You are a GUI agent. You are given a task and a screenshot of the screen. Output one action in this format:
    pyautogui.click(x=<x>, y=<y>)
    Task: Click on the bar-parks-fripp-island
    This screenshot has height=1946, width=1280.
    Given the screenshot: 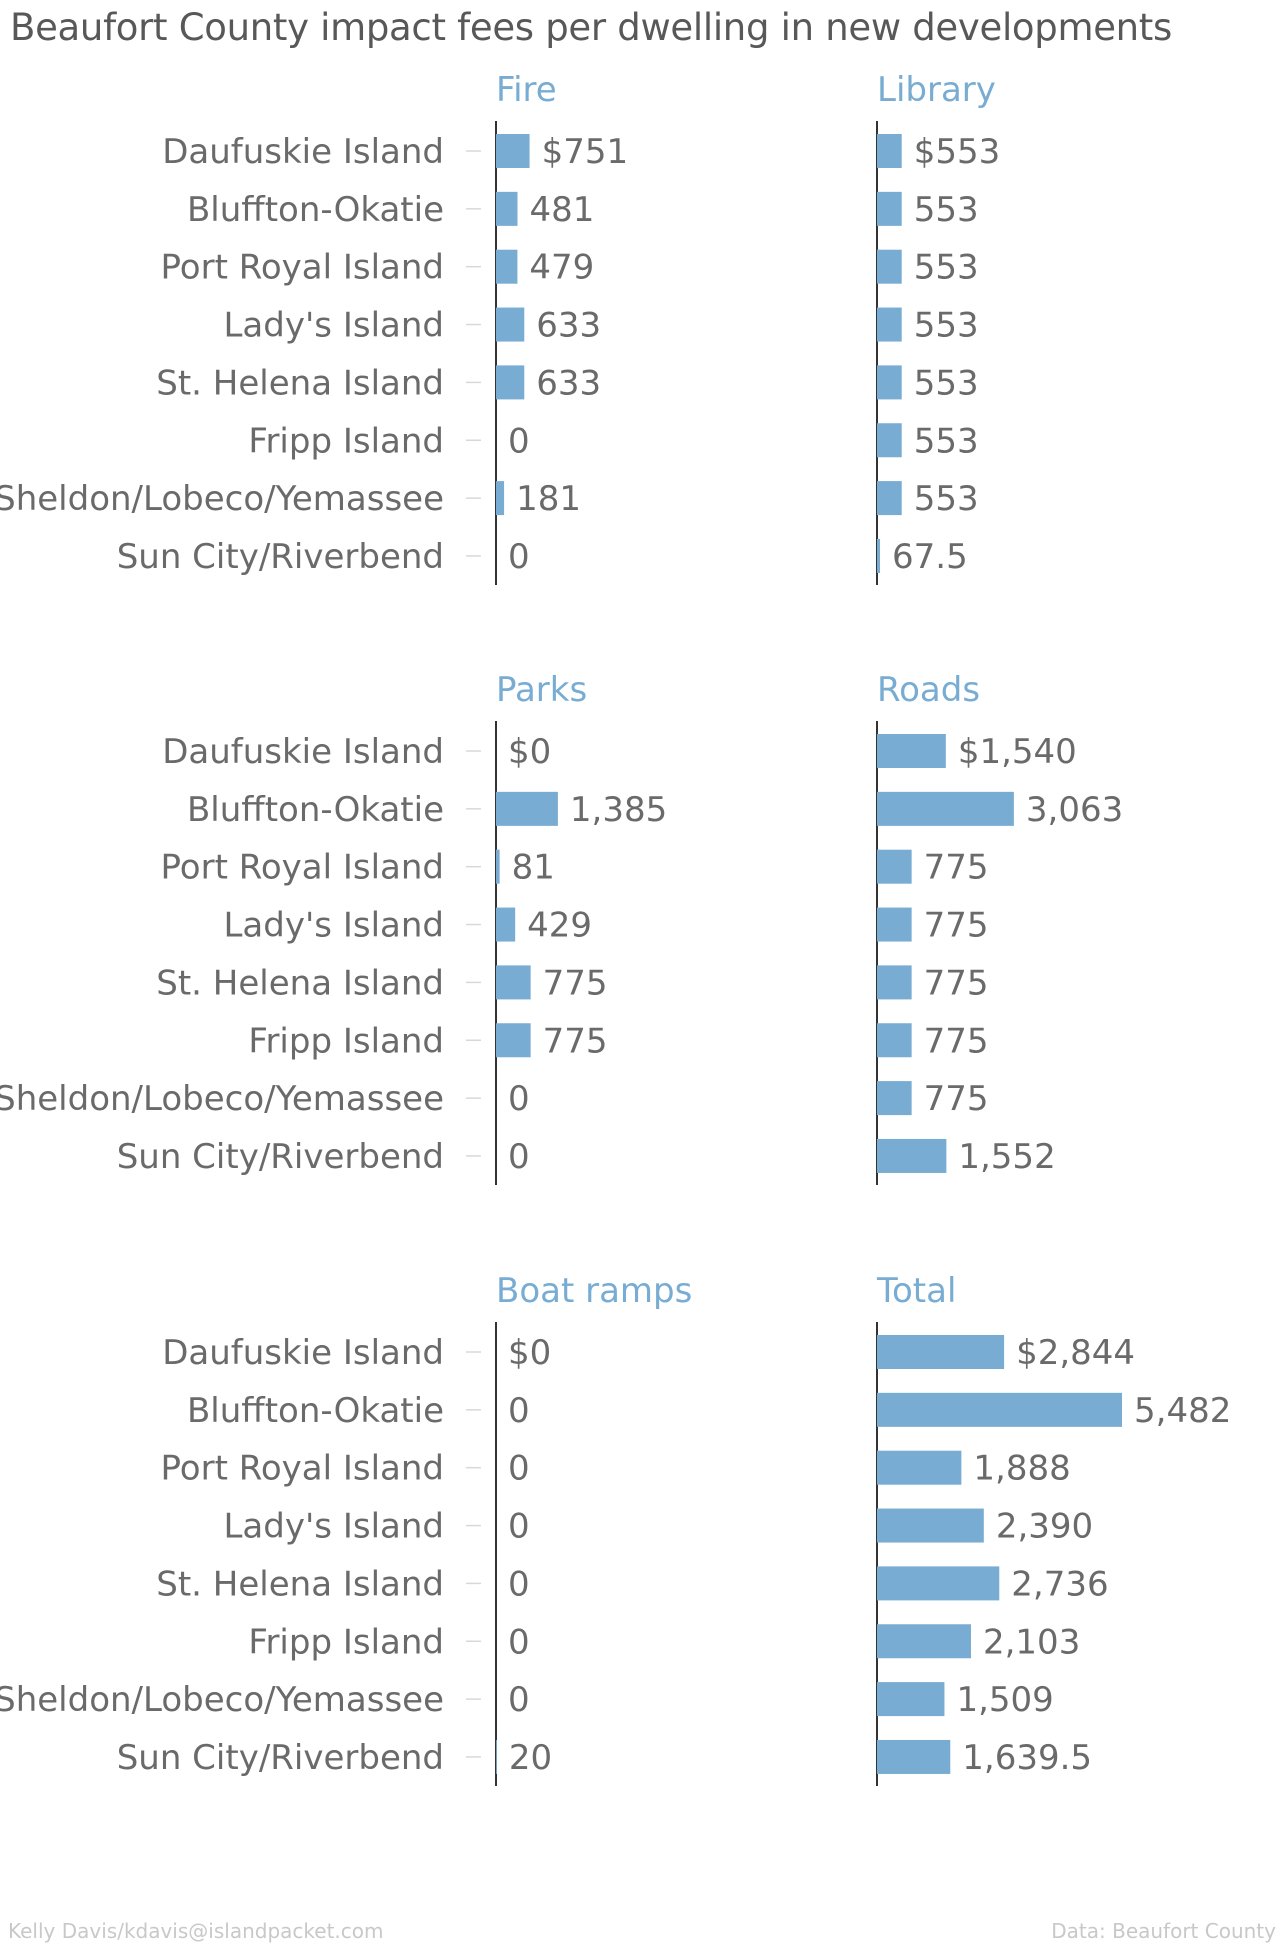 What is the action you would take?
    pyautogui.click(x=513, y=1040)
    